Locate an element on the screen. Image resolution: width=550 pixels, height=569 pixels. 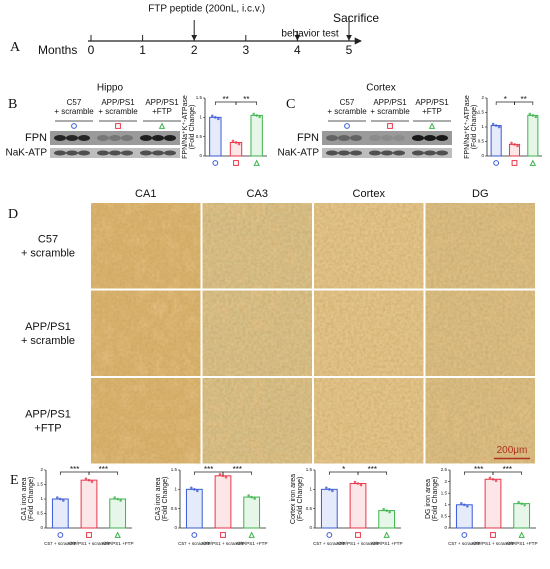
scale-bar-label: 200μm is located at coordinates (512, 450).